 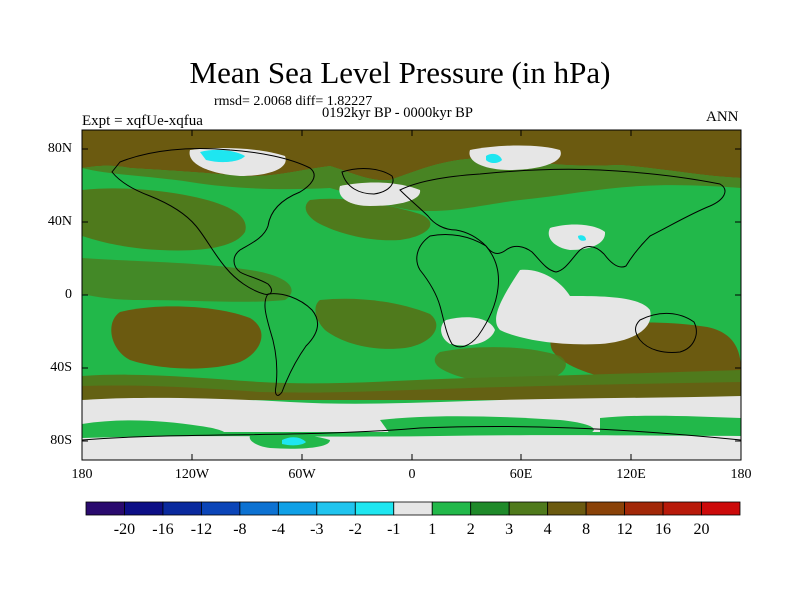 I want to click on field-north-transition, so click(x=411, y=184).